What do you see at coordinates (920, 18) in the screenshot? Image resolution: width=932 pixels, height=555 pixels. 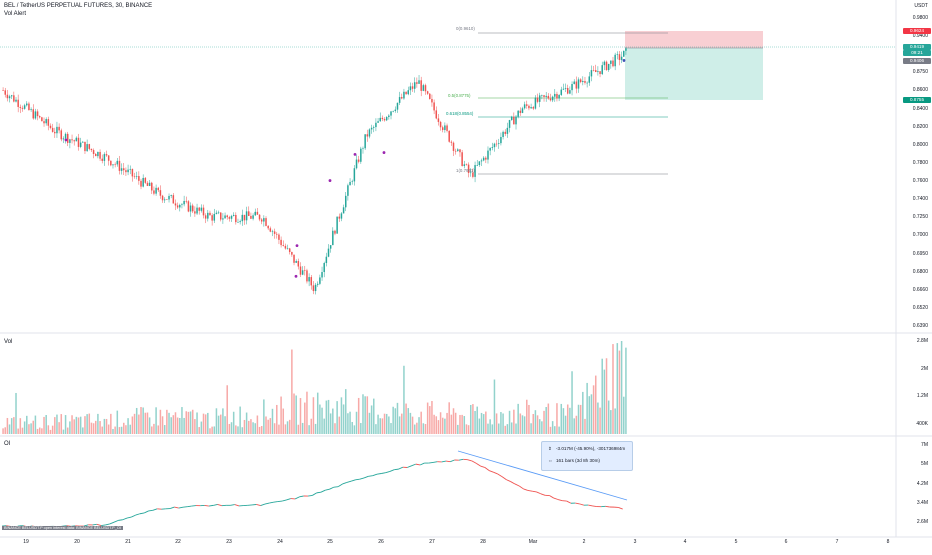 I see `price-axis-tick: 0.9800` at bounding box center [920, 18].